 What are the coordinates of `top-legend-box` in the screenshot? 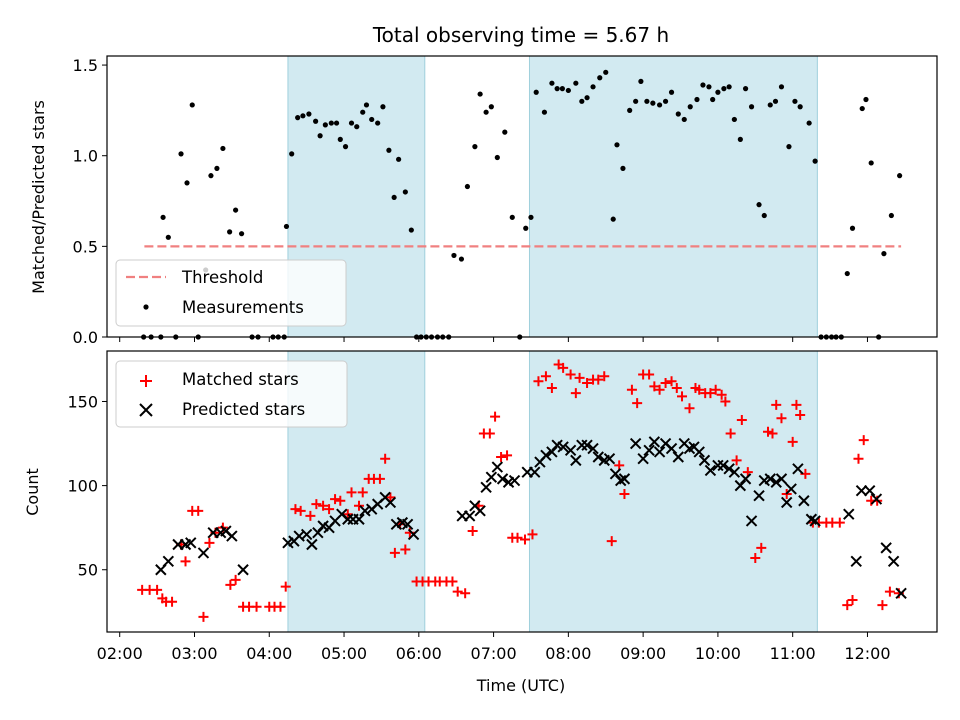 It's located at (231, 293).